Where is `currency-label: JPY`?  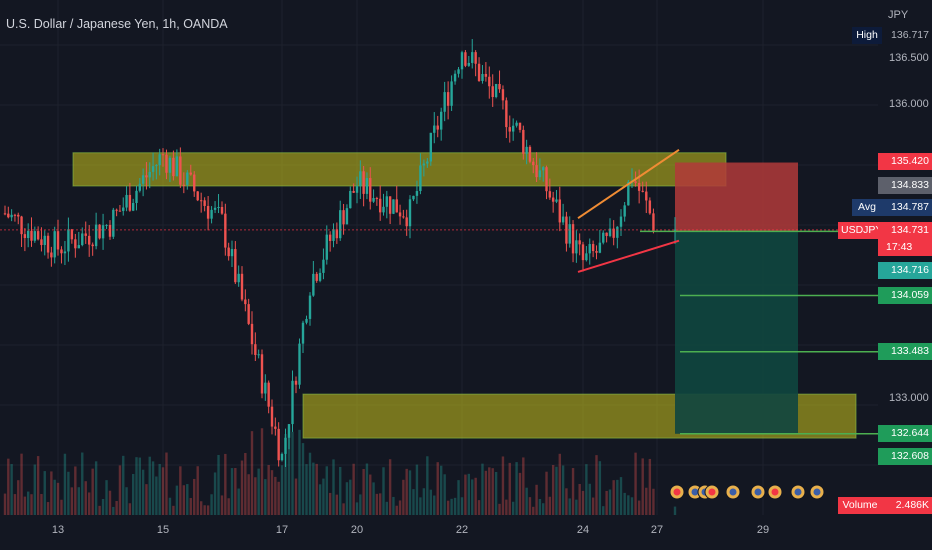
currency-label: JPY is located at coordinates (898, 15).